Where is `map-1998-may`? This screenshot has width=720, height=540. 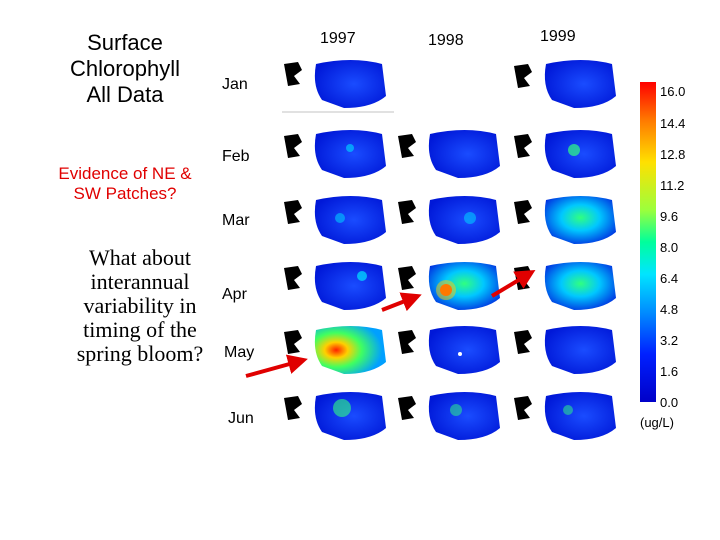 map-1998-may is located at coordinates (452, 351).